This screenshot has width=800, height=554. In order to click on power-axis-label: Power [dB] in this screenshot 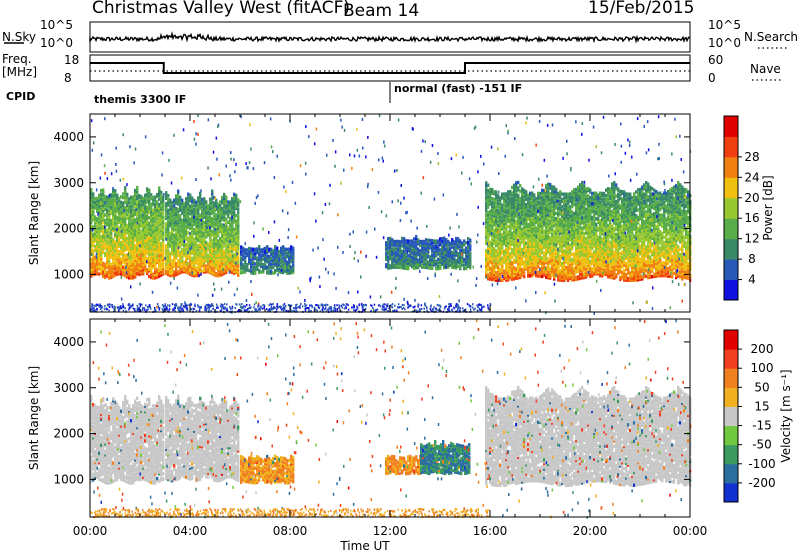, I will do `click(768, 207)`.